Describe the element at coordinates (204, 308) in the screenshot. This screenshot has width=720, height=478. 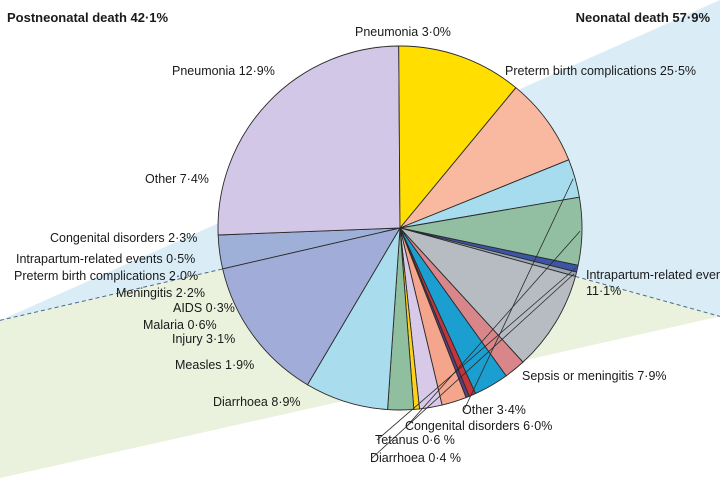
I see `slice-label: AIDS 0·3%` at that location.